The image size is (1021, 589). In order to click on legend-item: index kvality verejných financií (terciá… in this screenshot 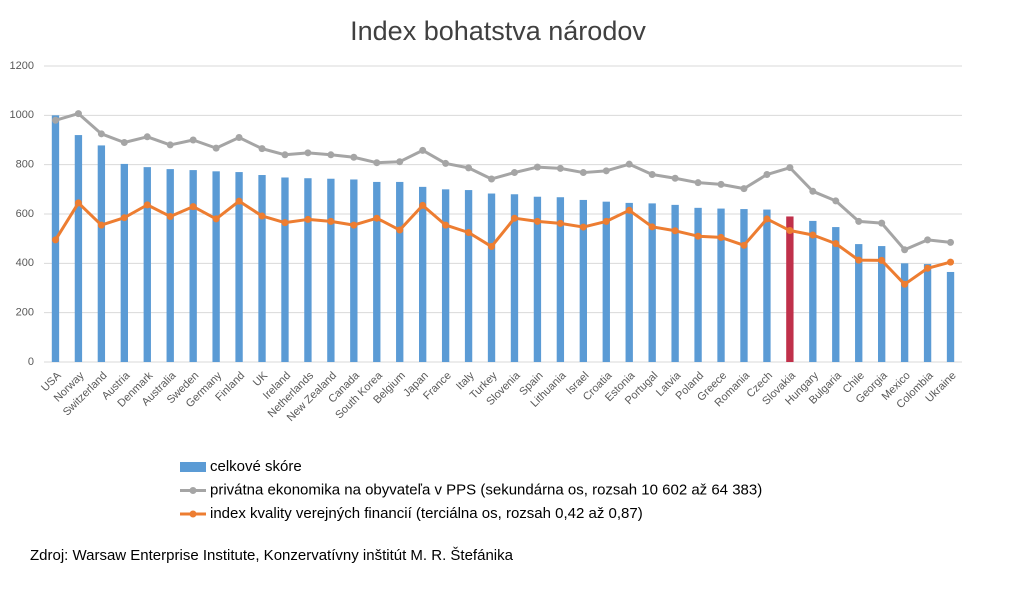, I will do `click(411, 513)`.